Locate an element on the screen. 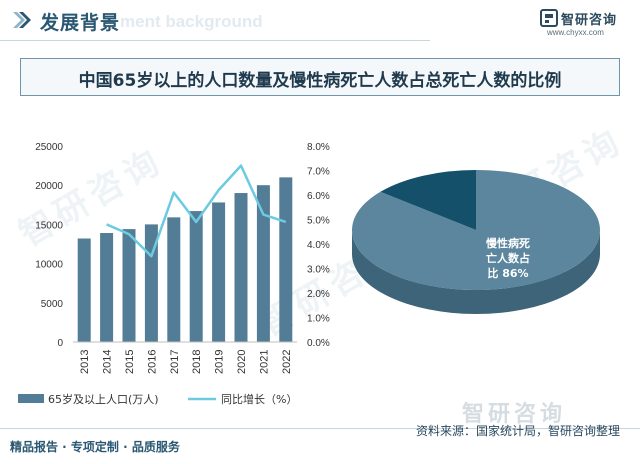 The width and height of the screenshot is (640, 464). y-right-tick-label: 6.0% is located at coordinates (318, 196).